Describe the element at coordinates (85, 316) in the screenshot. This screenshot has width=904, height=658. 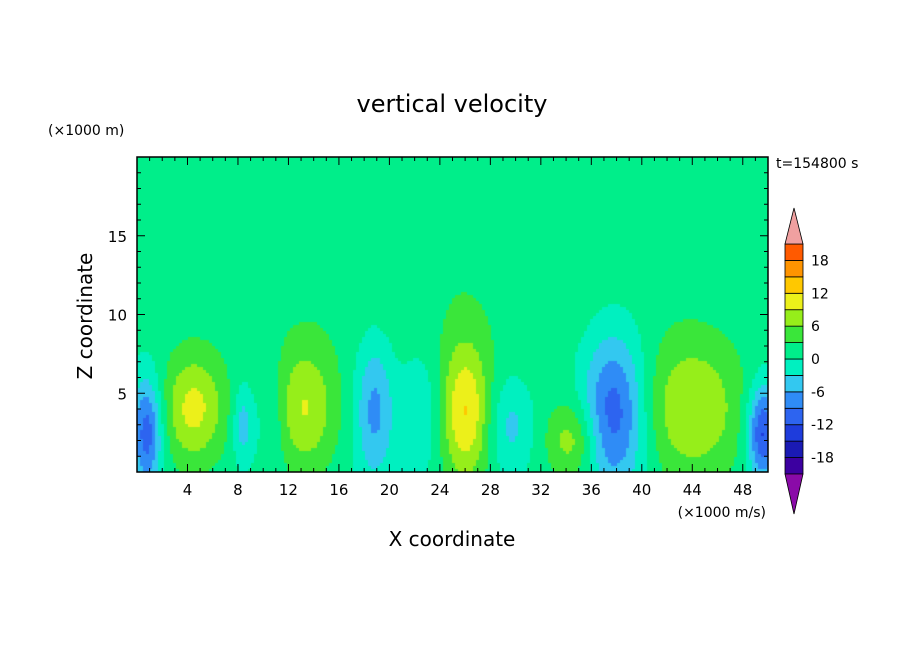
I see `y-axis-label: Z coordinate` at that location.